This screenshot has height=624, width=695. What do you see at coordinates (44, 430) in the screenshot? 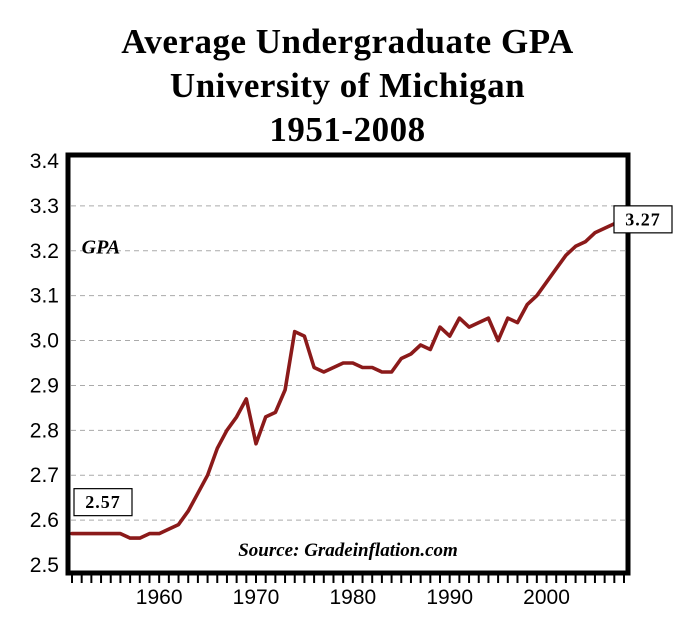
I see `y-axis-label: 2.8` at bounding box center [44, 430].